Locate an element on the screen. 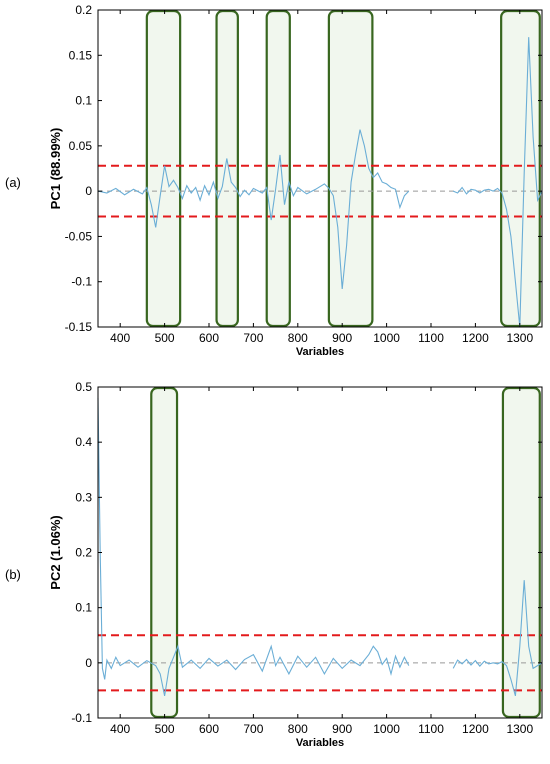 This screenshot has width=550, height=764. y-tick-label: 0.15 is located at coordinates (81, 55).